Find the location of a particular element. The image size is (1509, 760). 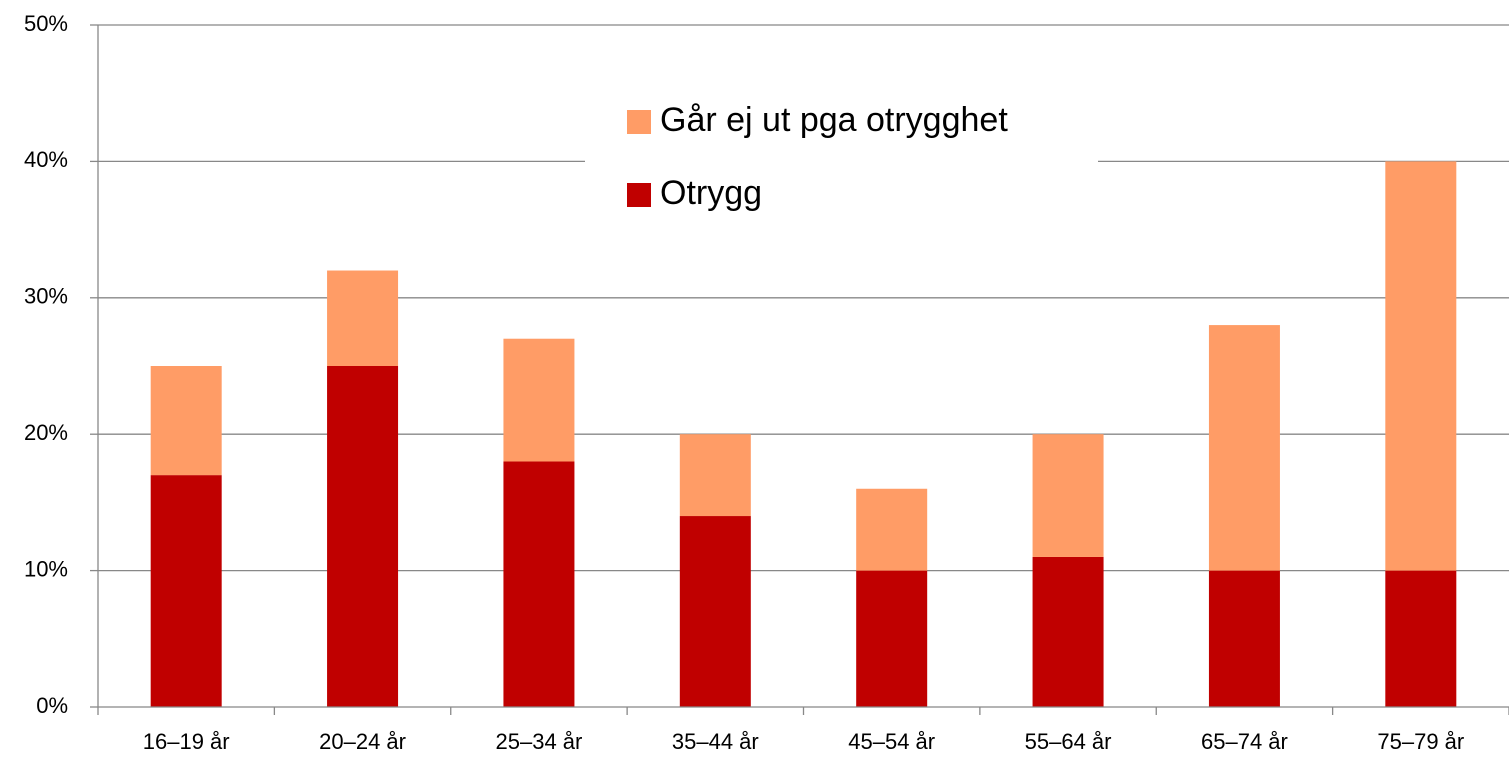

x-tick-label: 20–24 år is located at coordinates (362, 741).